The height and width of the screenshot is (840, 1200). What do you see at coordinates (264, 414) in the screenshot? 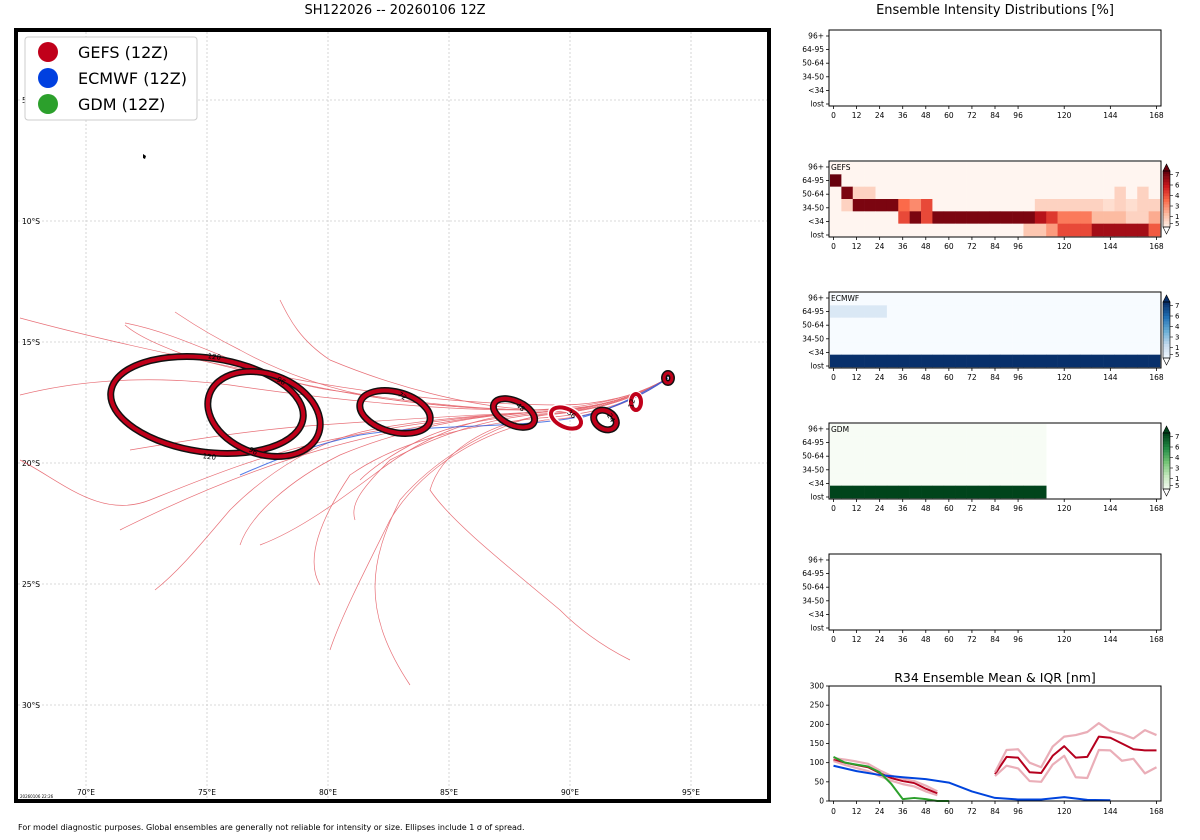
I see `ellipse-96h` at bounding box center [264, 414].